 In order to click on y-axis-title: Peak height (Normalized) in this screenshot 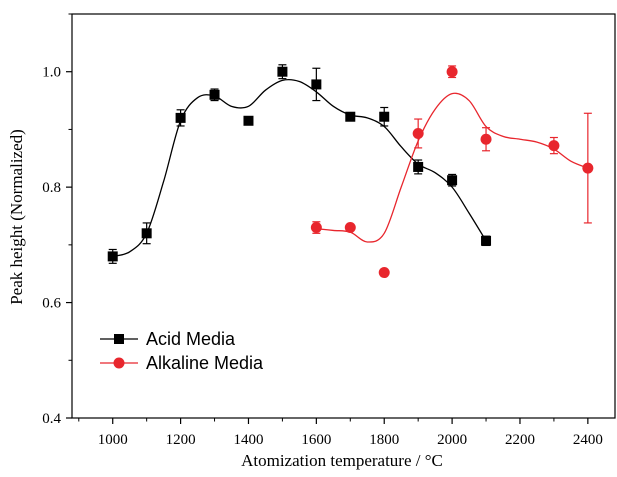, I will do `click(16, 217)`.